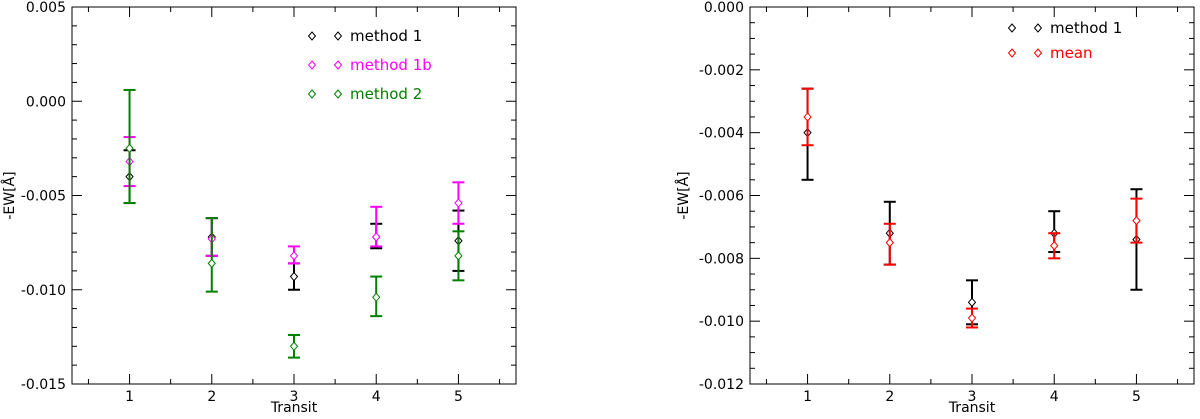 This screenshot has width=1200, height=419. I want to click on legend: method 1 mean, so click(1064, 40).